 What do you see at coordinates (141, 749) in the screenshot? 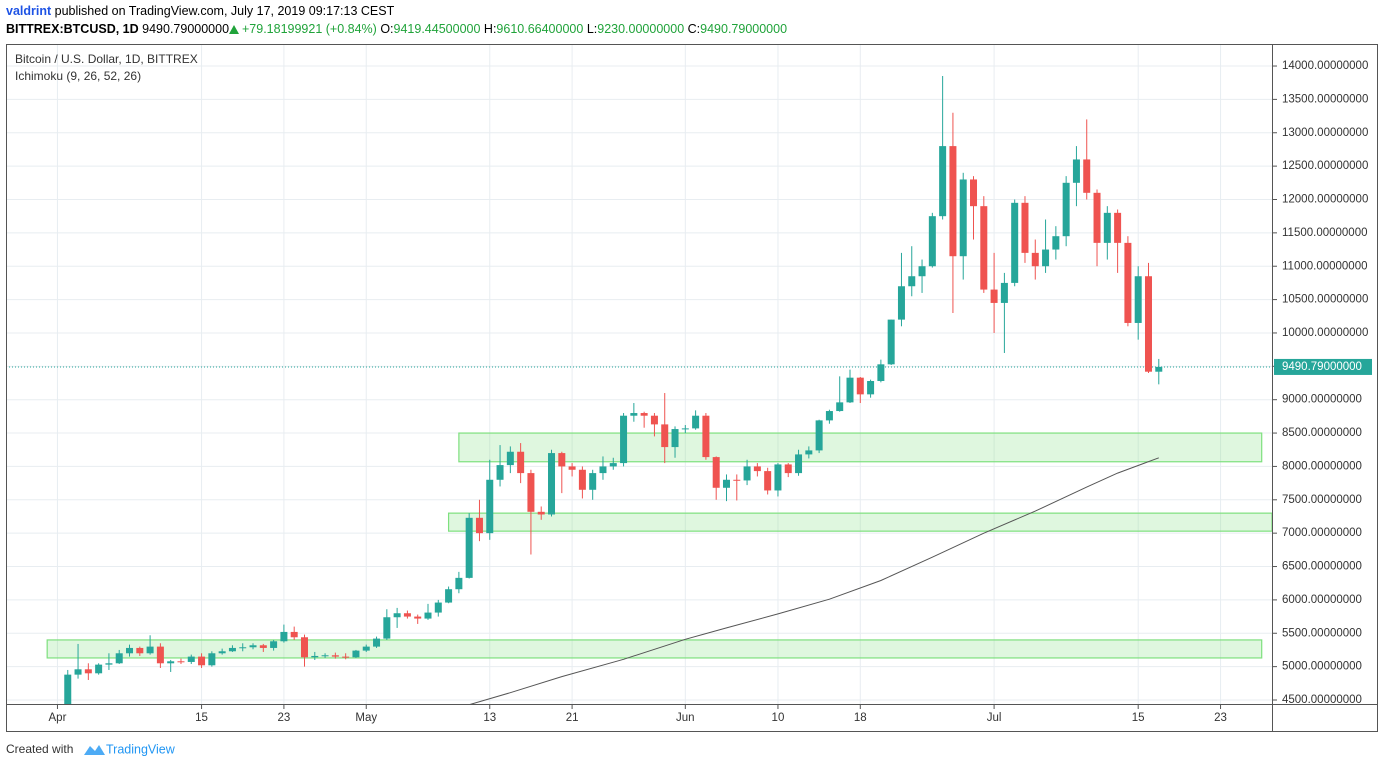
I see `footer-brand: TradingView` at bounding box center [141, 749].